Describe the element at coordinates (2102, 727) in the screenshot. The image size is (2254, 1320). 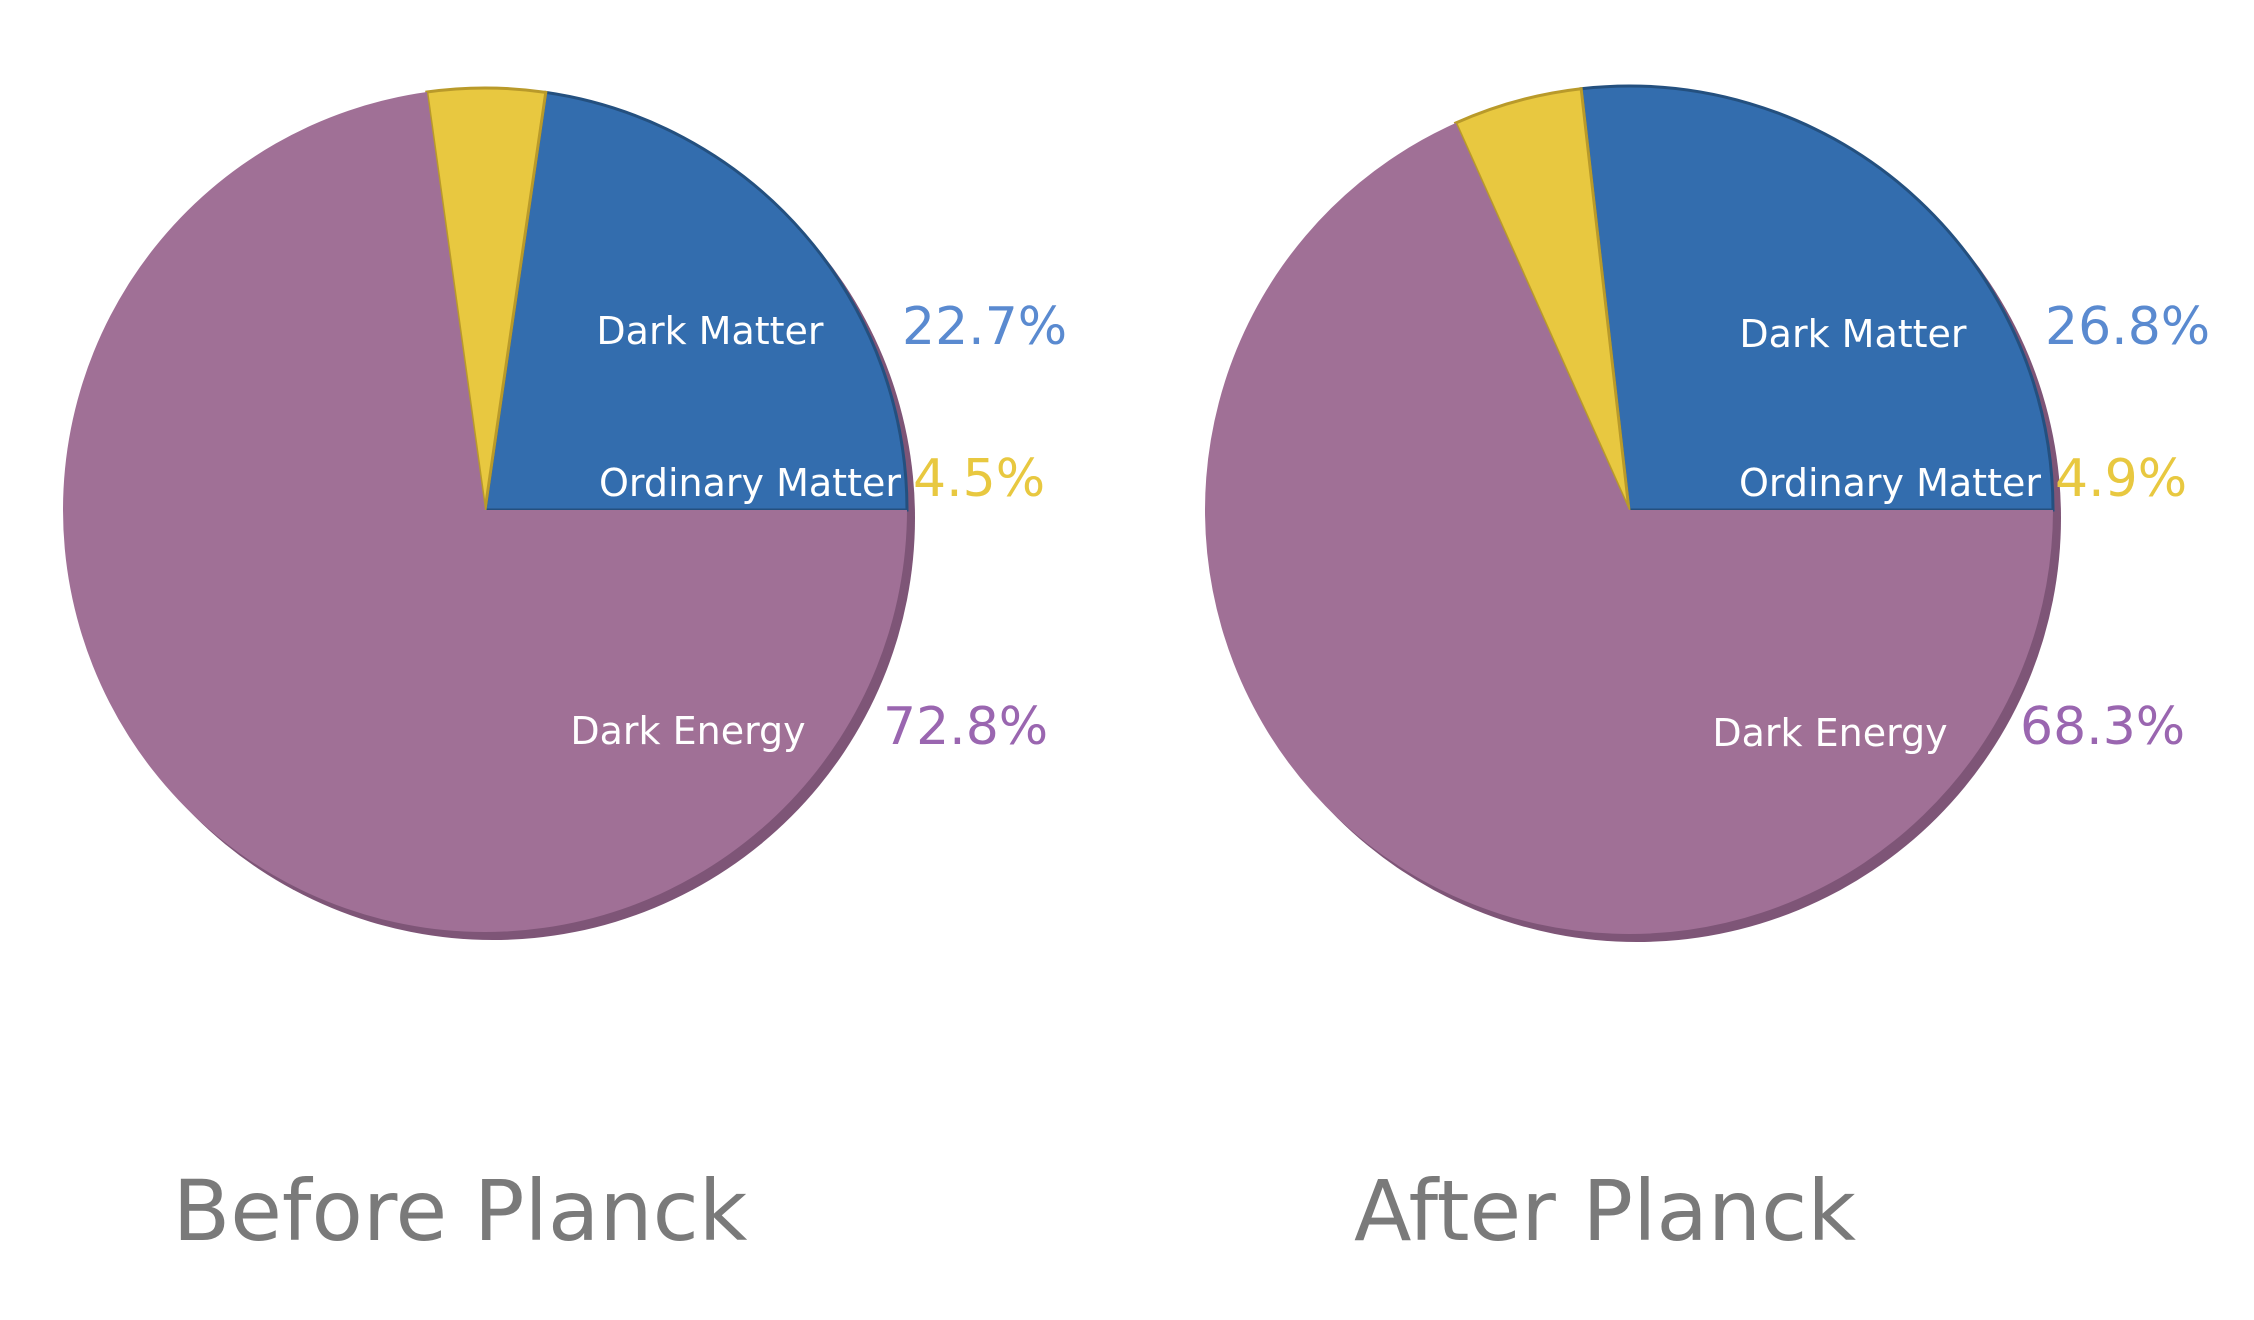
I see `value-label-dark-energy: 68.3%` at that location.